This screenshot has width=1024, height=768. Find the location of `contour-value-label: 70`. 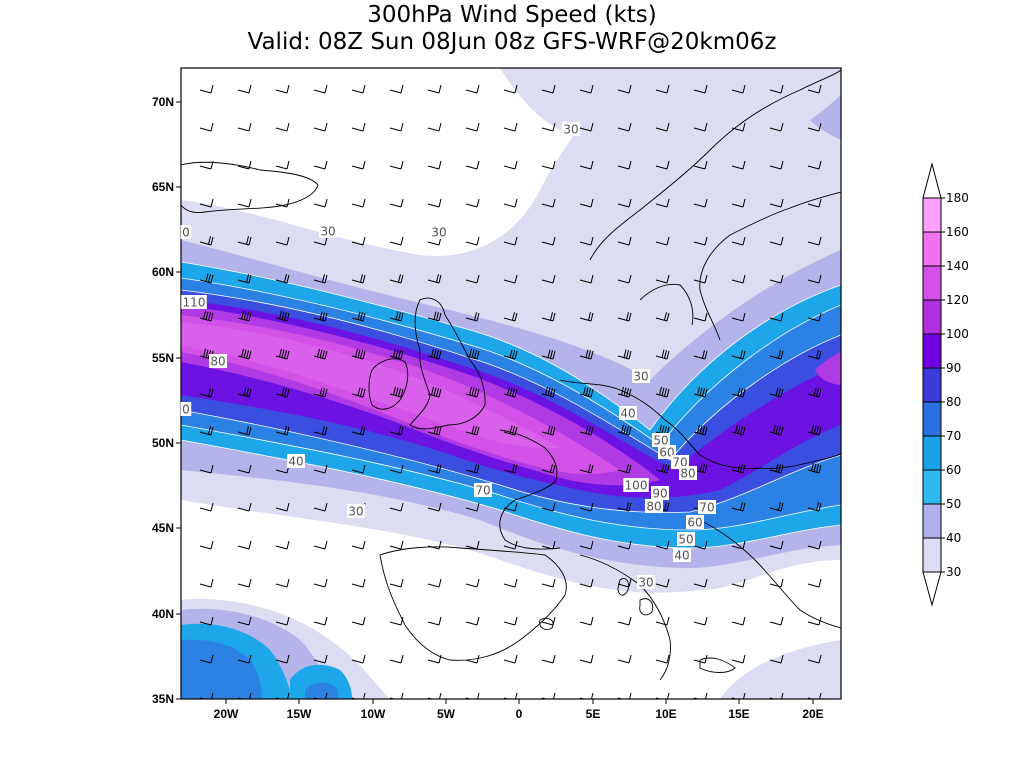

contour-value-label: 70 is located at coordinates (706, 508).